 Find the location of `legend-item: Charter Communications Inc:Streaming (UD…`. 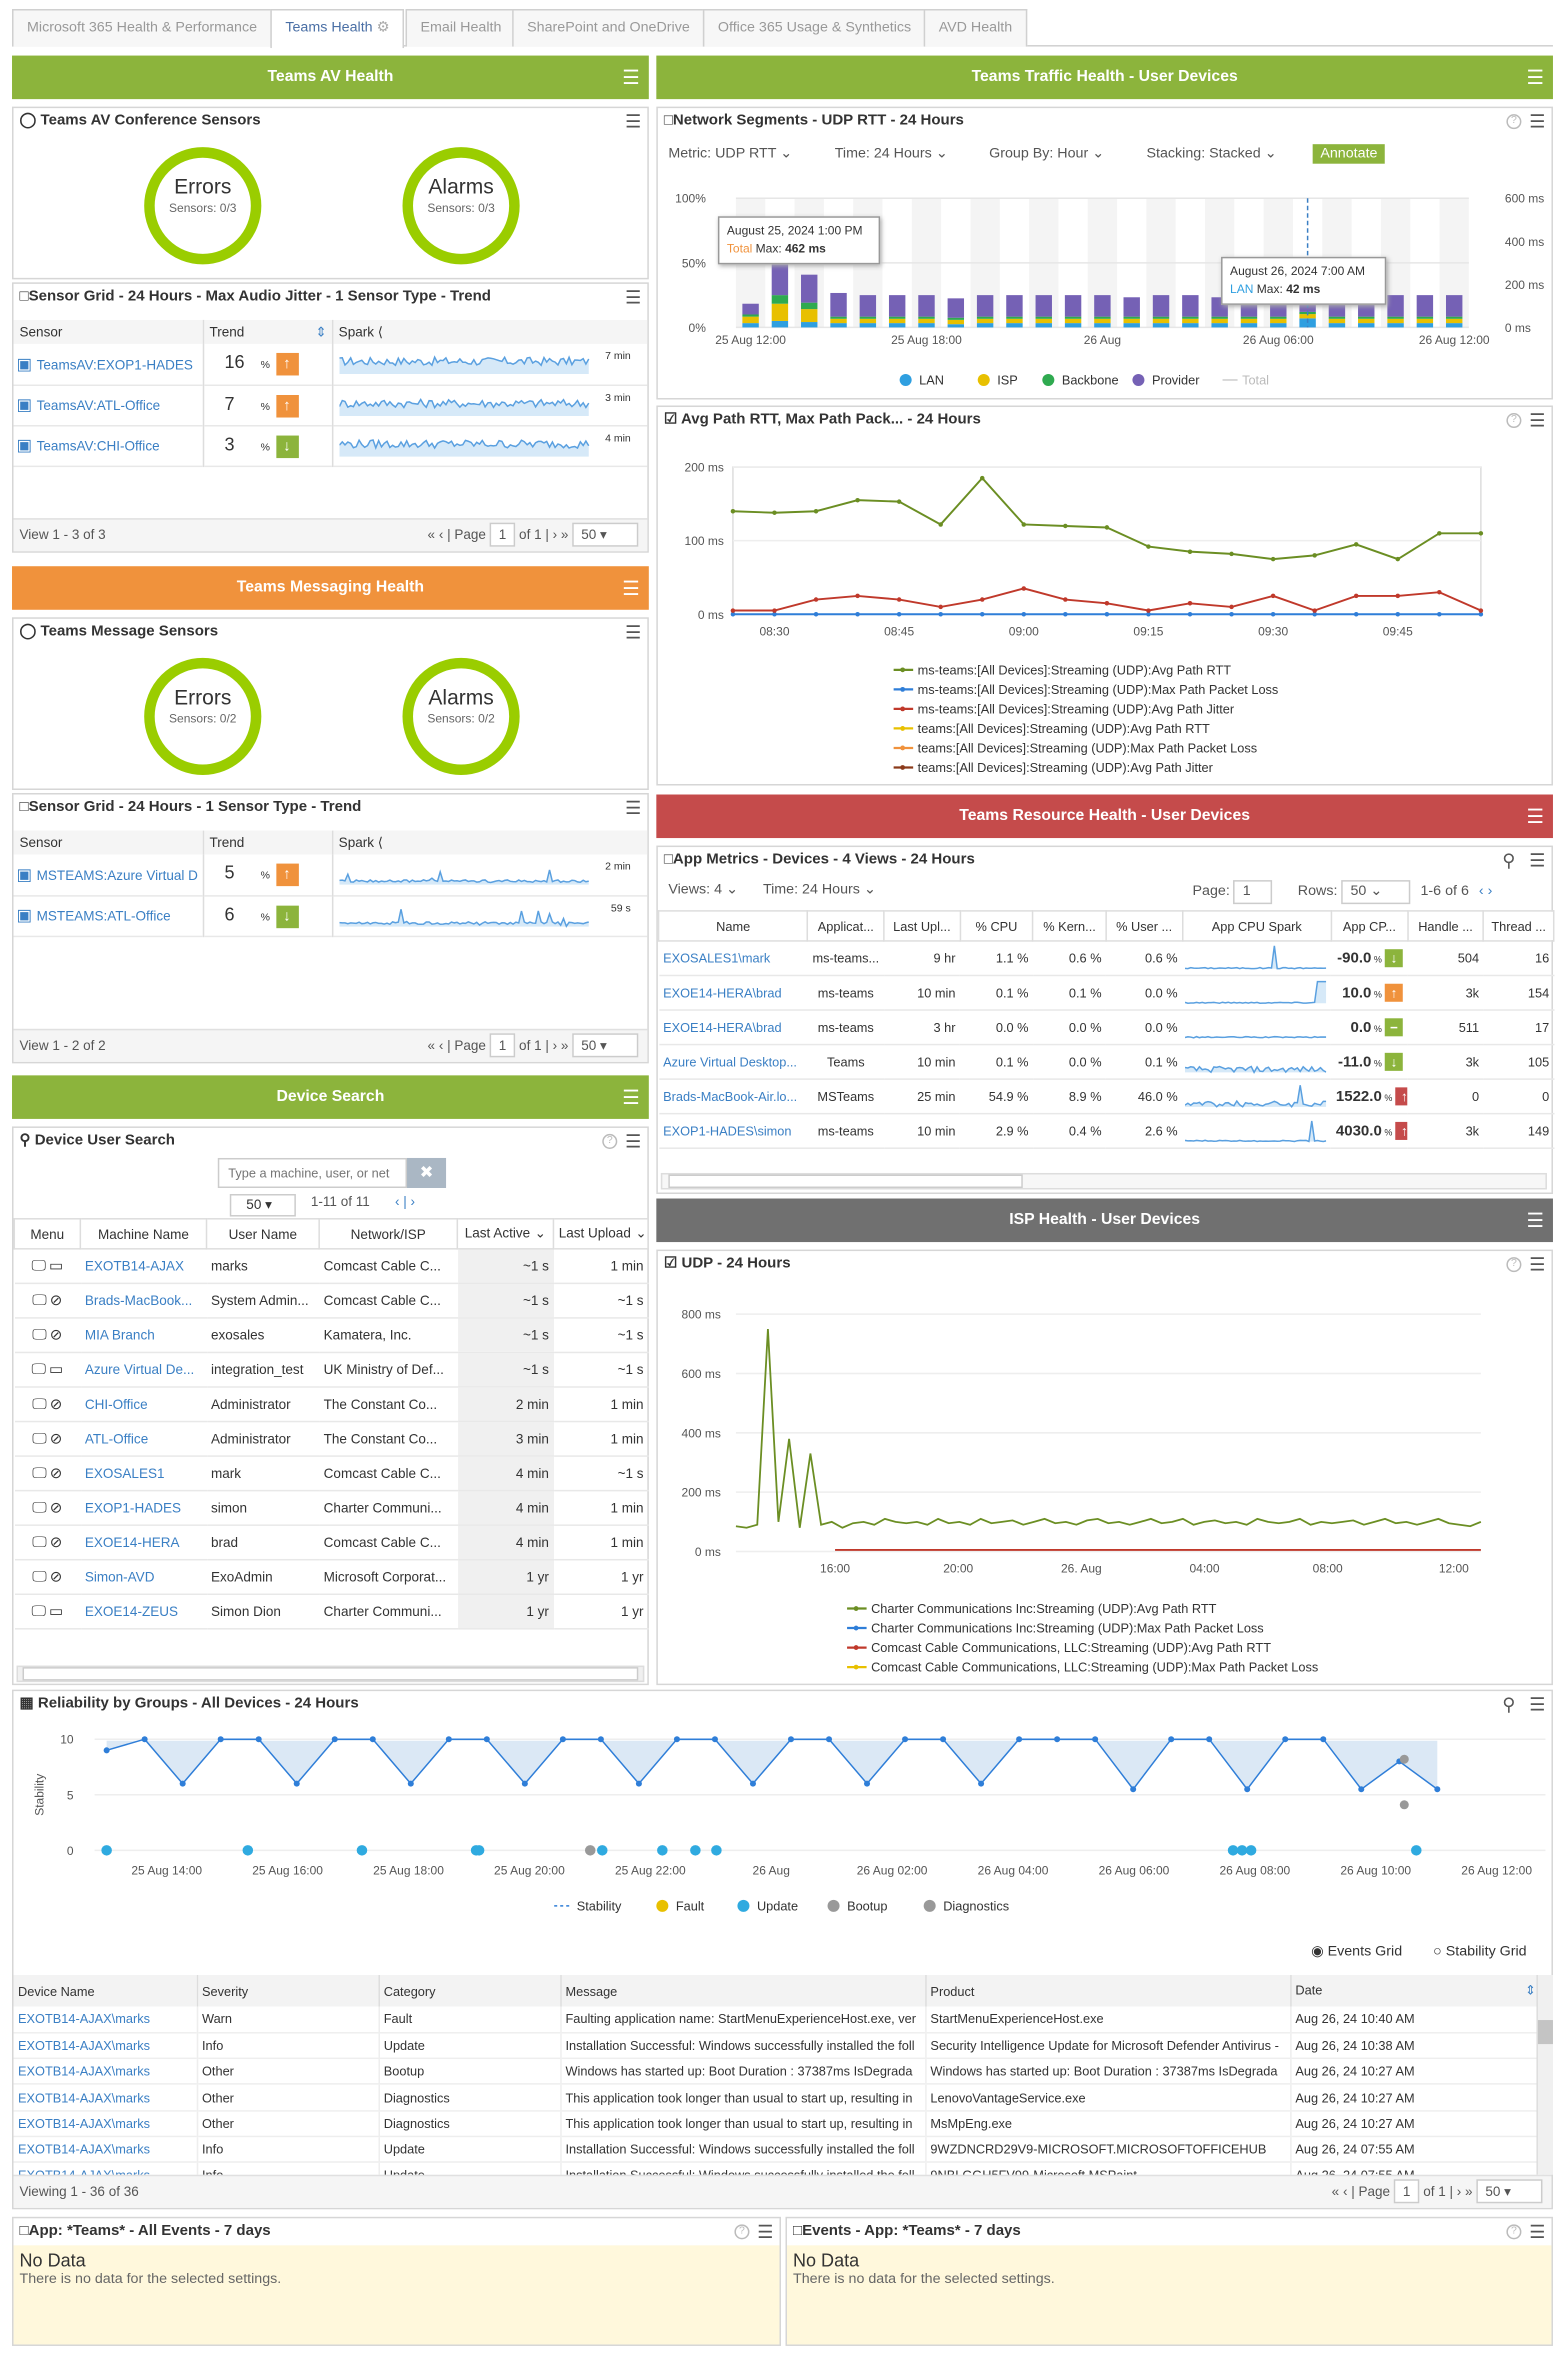

legend-item: Charter Communications Inc:Streaming (UD… is located at coordinates (1032, 1608).